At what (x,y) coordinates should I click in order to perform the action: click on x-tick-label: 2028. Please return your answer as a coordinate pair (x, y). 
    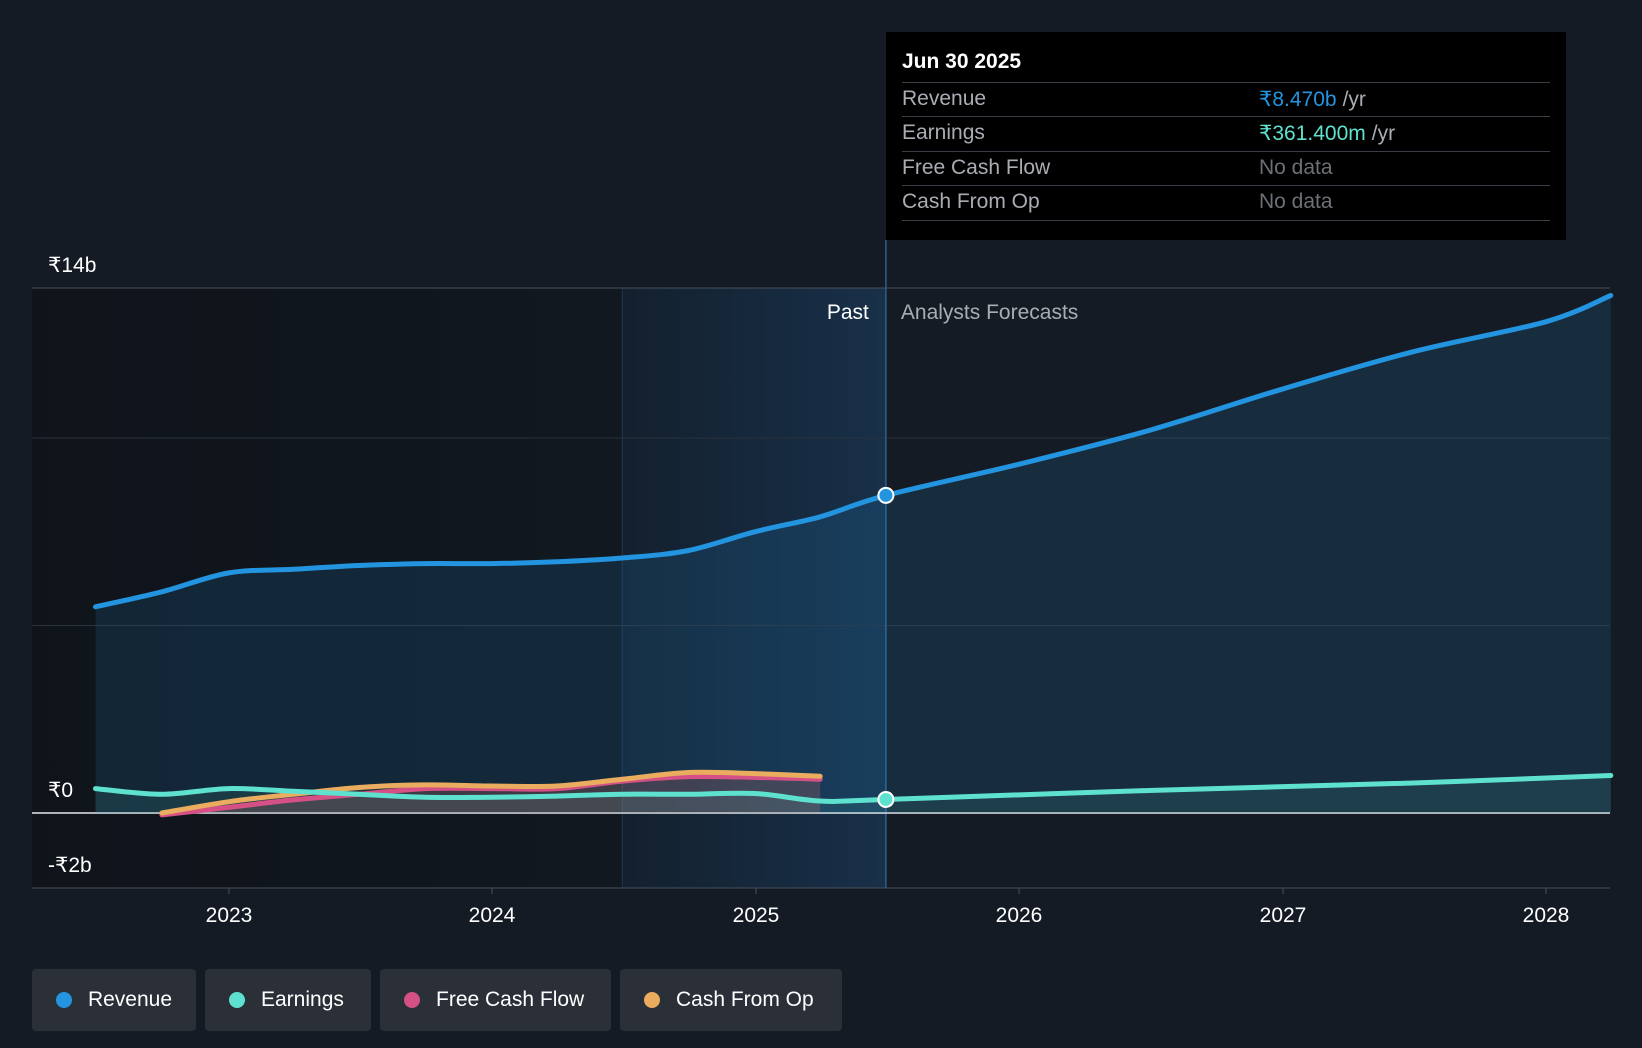
    Looking at the image, I should click on (1546, 915).